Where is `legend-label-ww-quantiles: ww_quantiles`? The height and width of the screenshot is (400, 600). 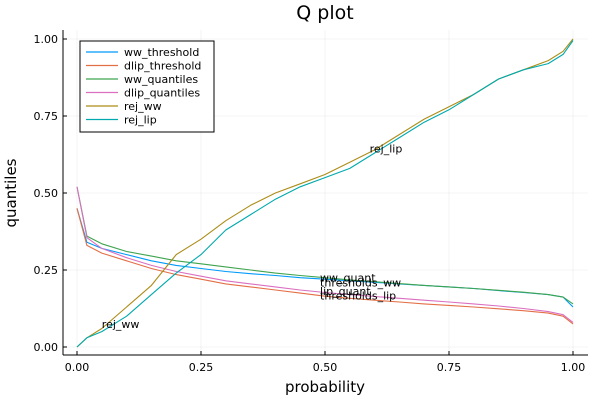 legend-label-ww-quantiles: ww_quantiles is located at coordinates (161, 79).